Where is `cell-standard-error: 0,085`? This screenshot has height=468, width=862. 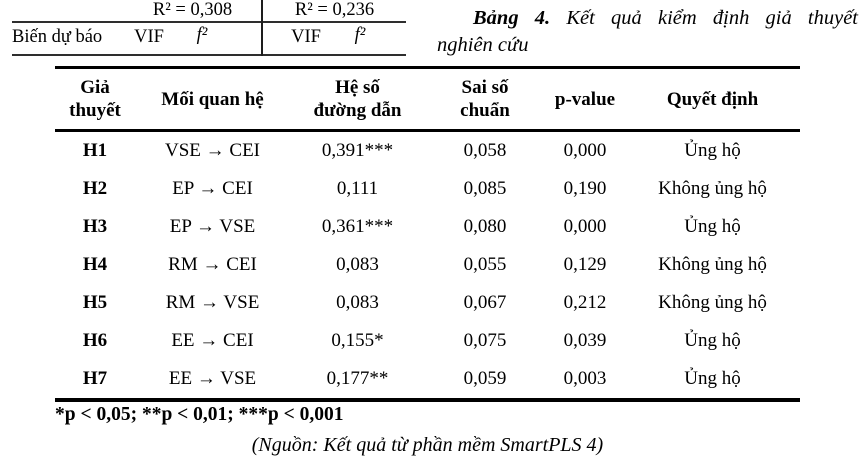
cell-standard-error: 0,085 is located at coordinates (485, 188).